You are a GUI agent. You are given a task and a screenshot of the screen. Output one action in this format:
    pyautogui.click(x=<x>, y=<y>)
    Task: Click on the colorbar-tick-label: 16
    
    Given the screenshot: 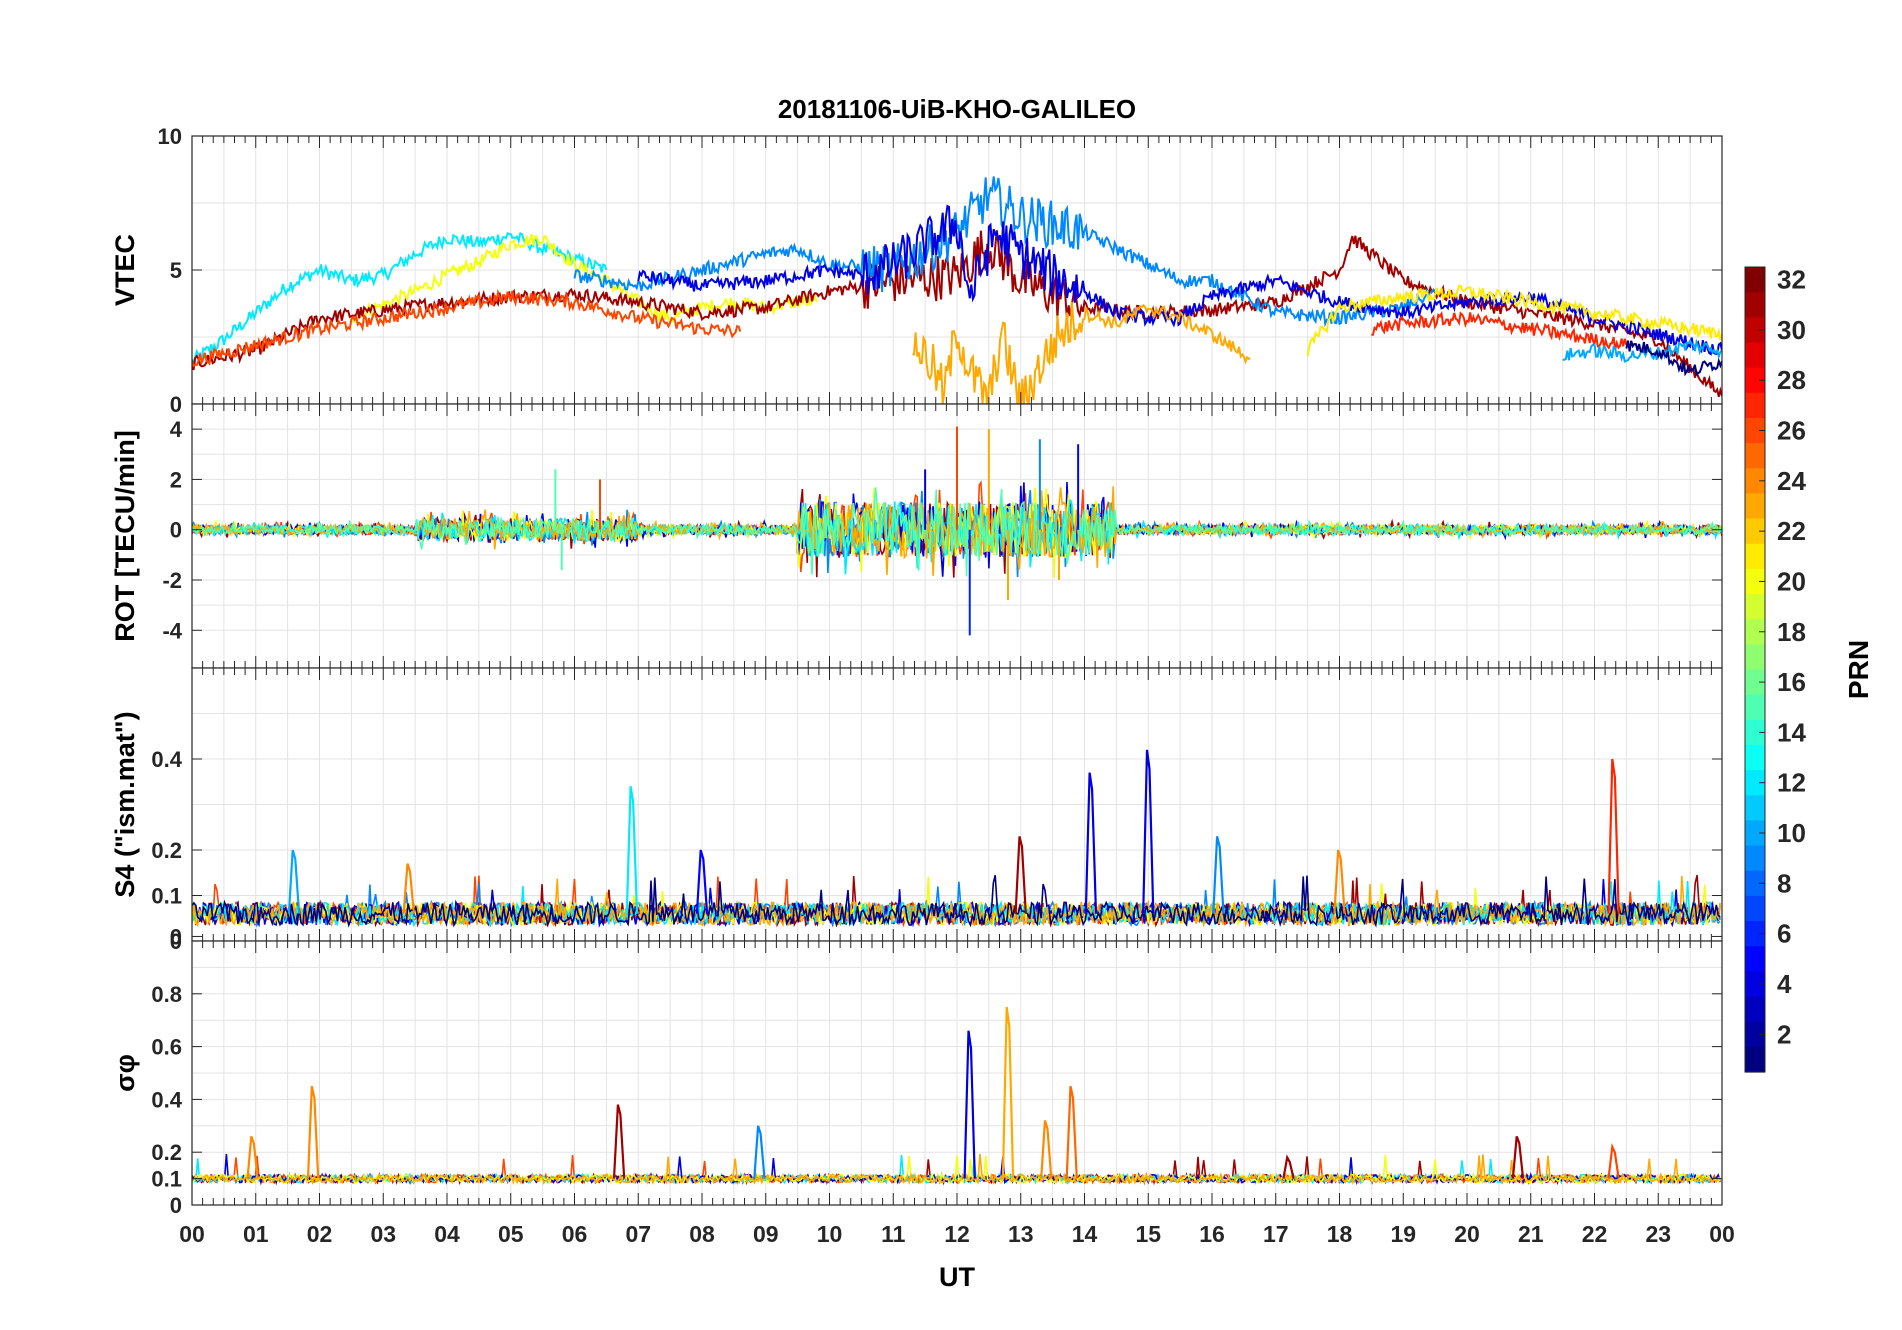 What is the action you would take?
    pyautogui.click(x=1791, y=682)
    